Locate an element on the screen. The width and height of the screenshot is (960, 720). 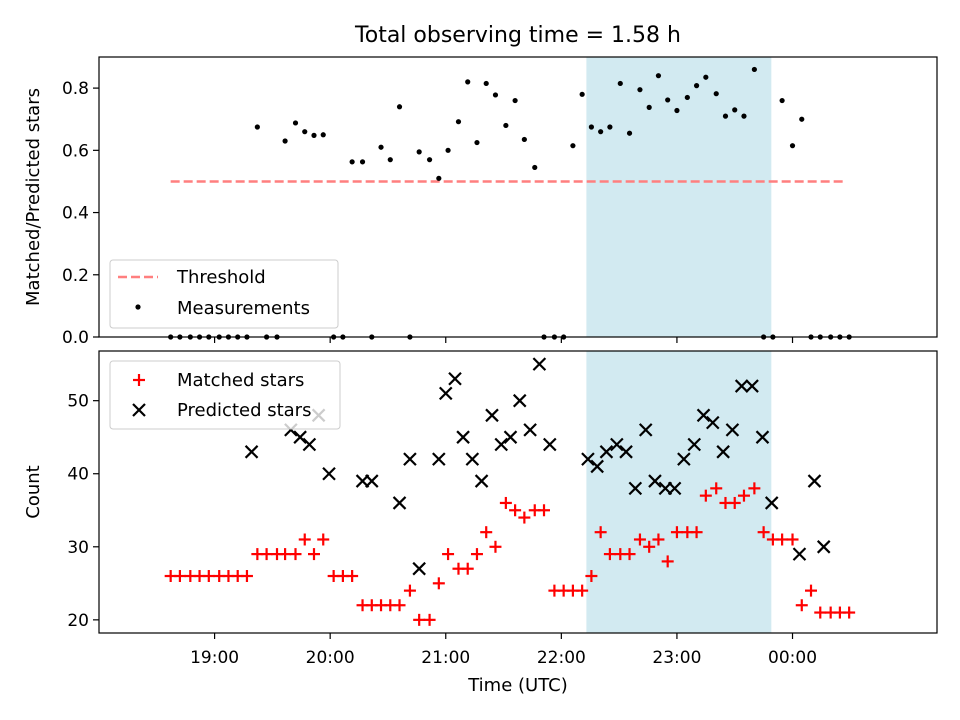
x-tick-label: 21:00 is located at coordinates (445, 658).